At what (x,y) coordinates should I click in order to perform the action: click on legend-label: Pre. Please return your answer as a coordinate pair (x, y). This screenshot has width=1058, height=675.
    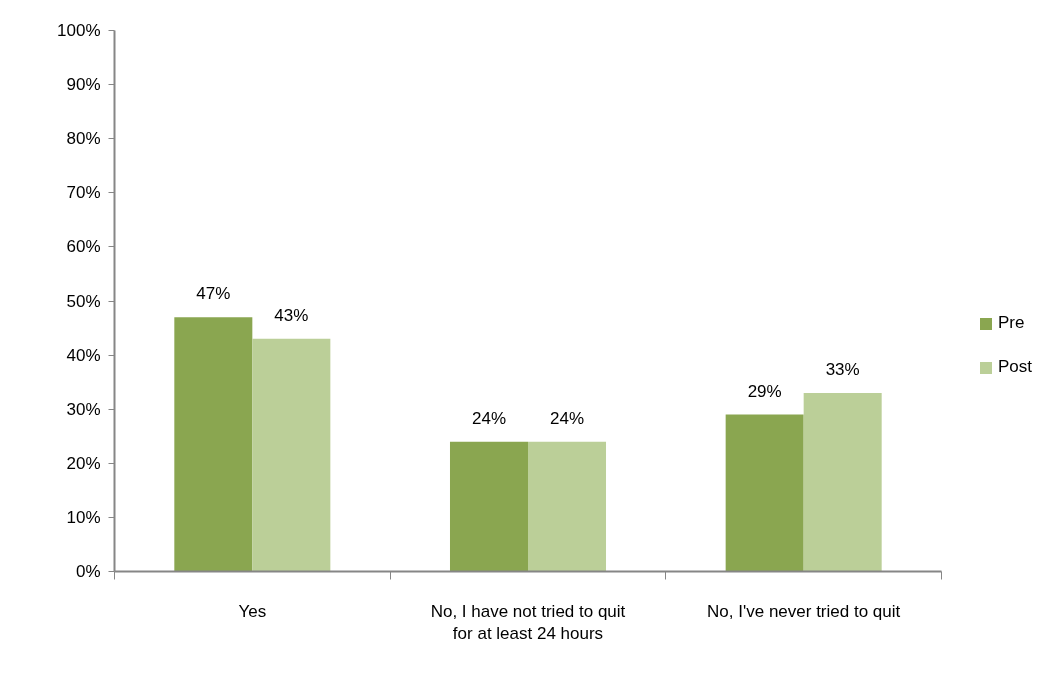
    Looking at the image, I should click on (1011, 323).